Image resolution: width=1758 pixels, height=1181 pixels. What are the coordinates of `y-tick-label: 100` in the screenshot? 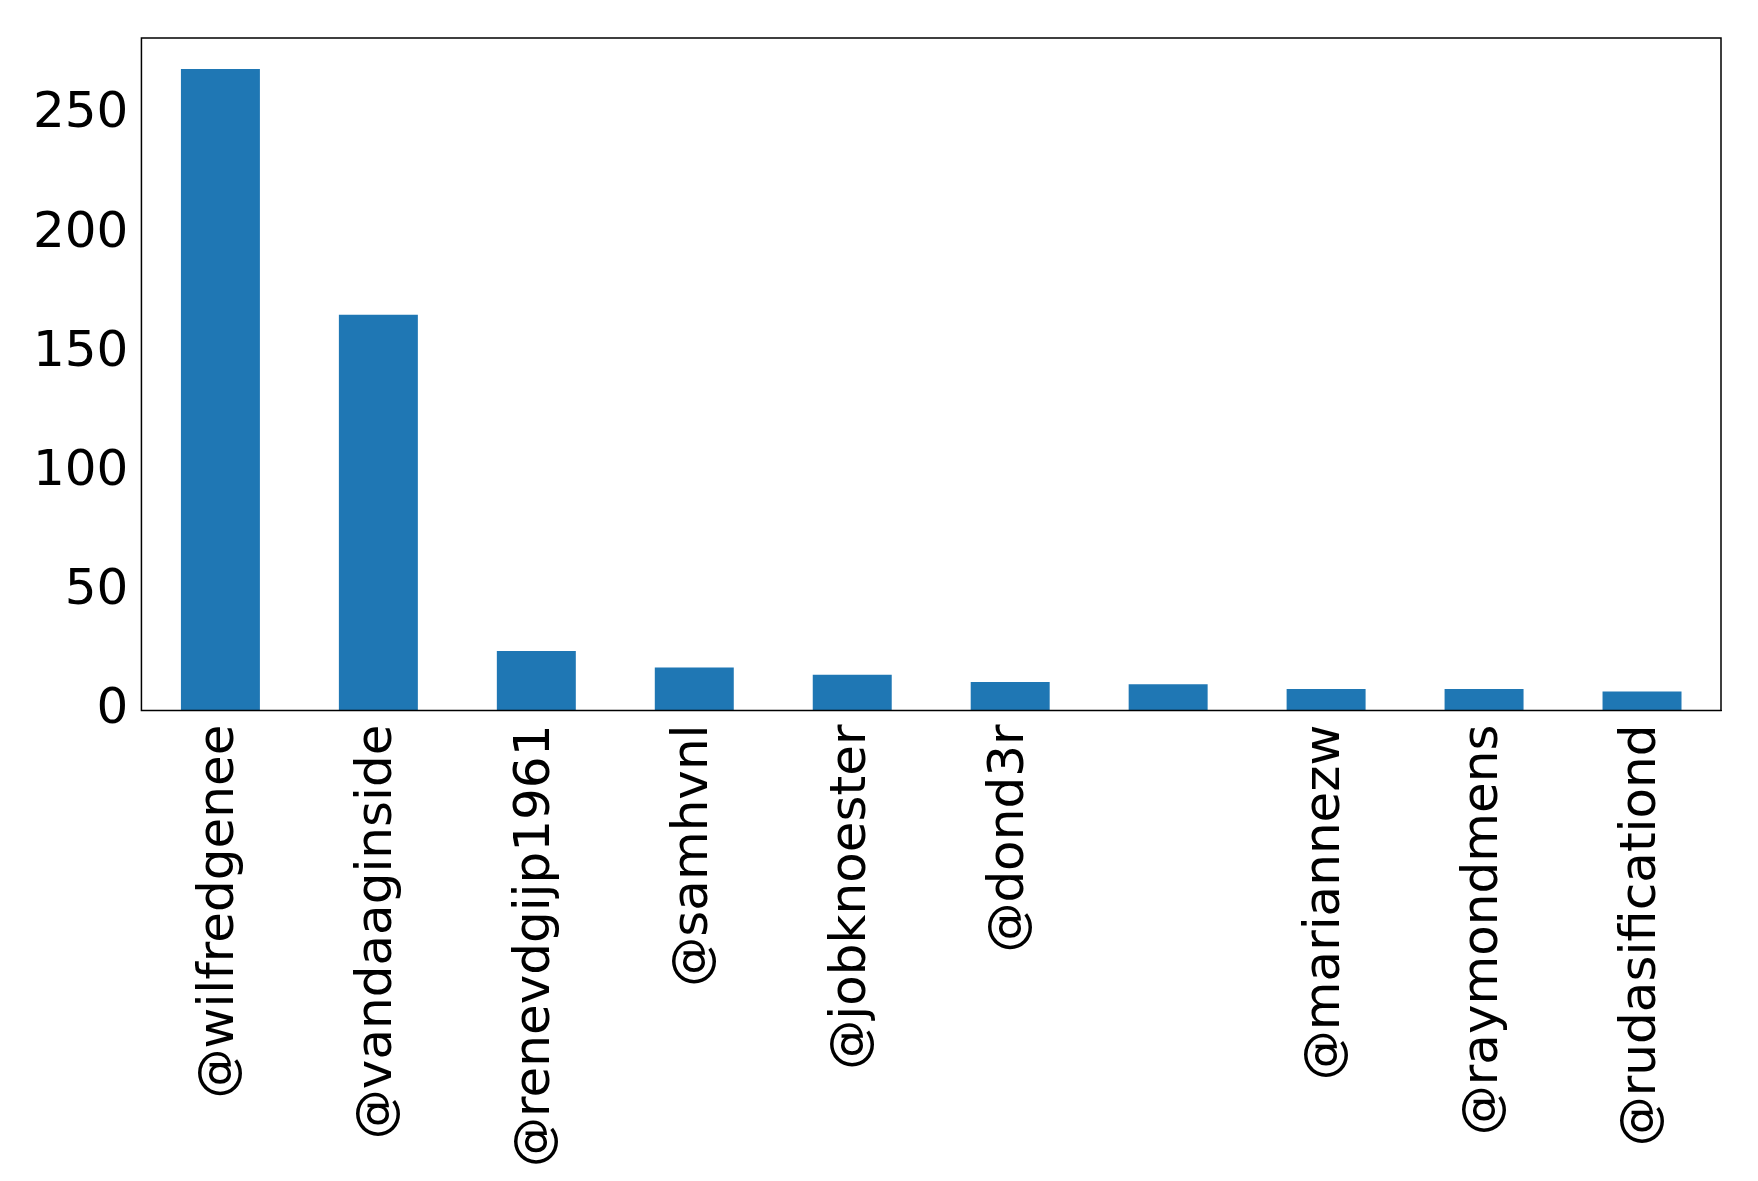 It's located at (81, 468).